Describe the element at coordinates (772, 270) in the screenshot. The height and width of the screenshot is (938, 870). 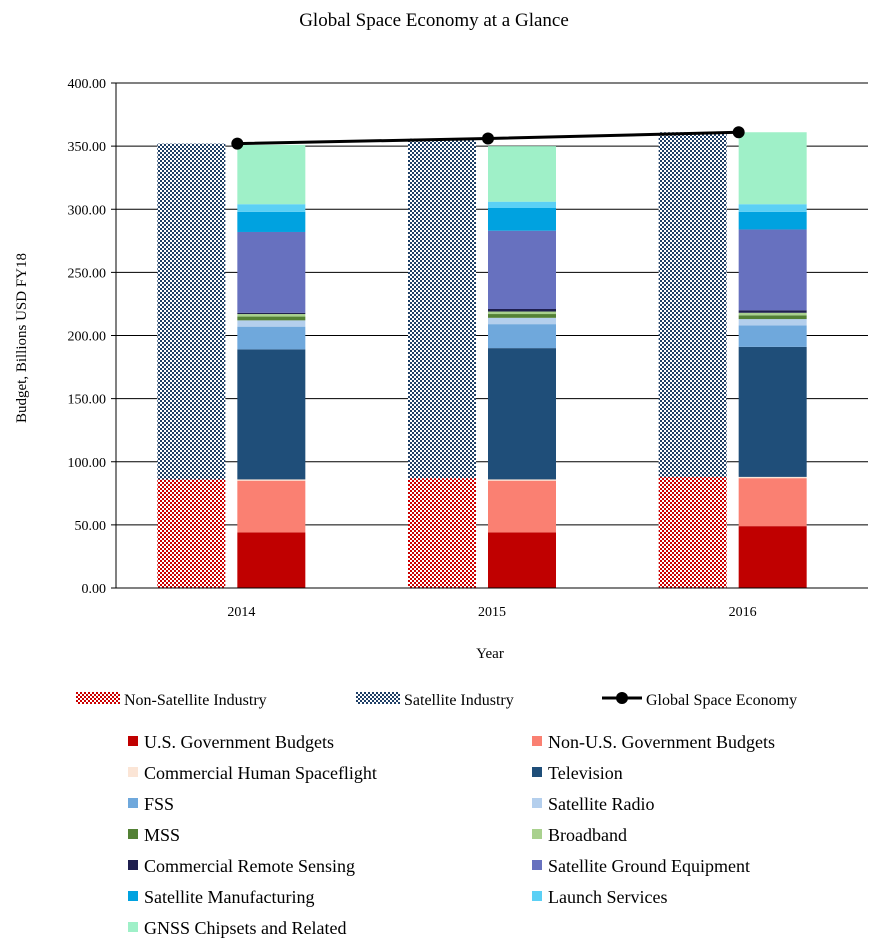
I see `bar-satellite-ground-equipment-2016` at that location.